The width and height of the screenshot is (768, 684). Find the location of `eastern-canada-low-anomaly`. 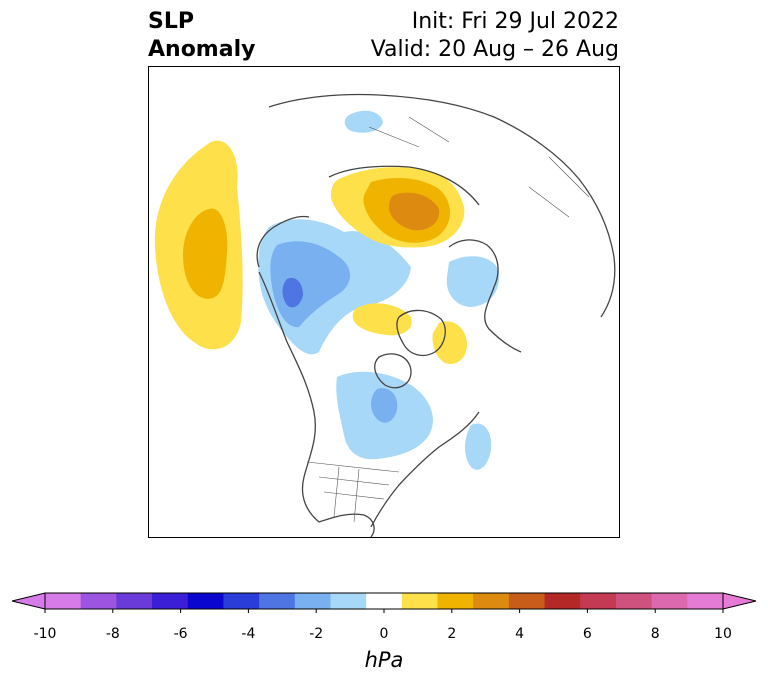

eastern-canada-low-anomaly is located at coordinates (414, 420).